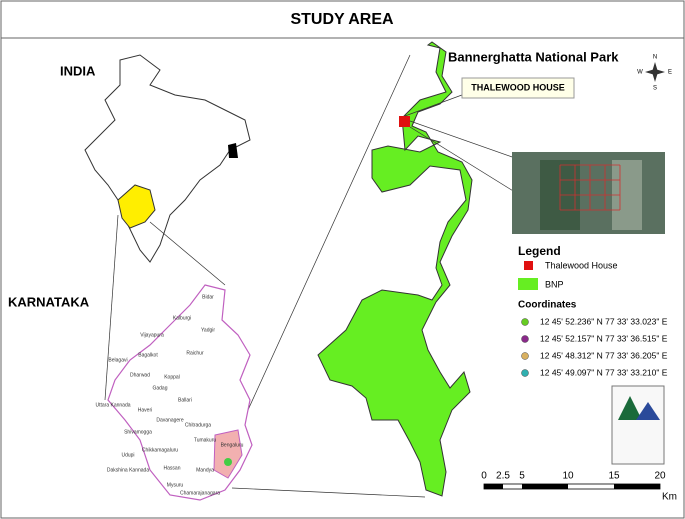 Image resolution: width=685 pixels, height=519 pixels. Describe the element at coordinates (233, 150) in the screenshot. I see `india-detail` at that location.